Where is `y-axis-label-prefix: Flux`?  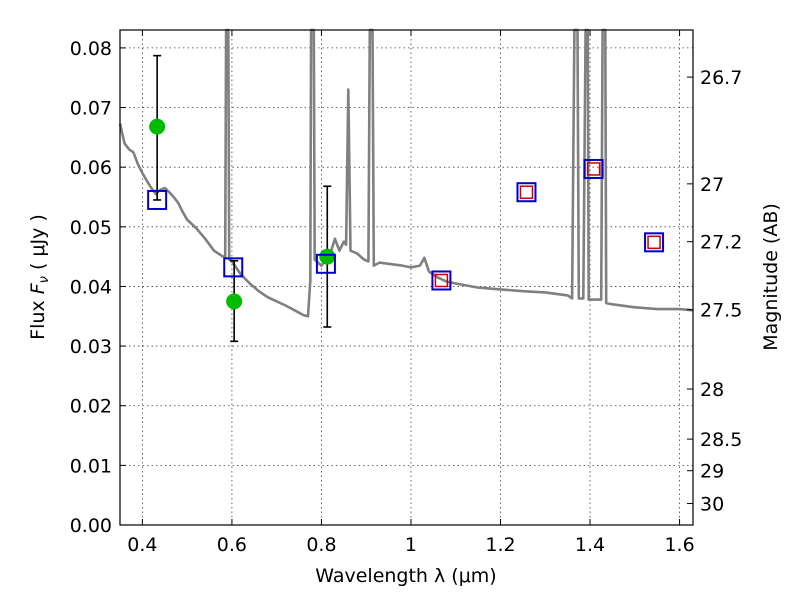 y-axis-label-prefix: Flux is located at coordinates (38, 317).